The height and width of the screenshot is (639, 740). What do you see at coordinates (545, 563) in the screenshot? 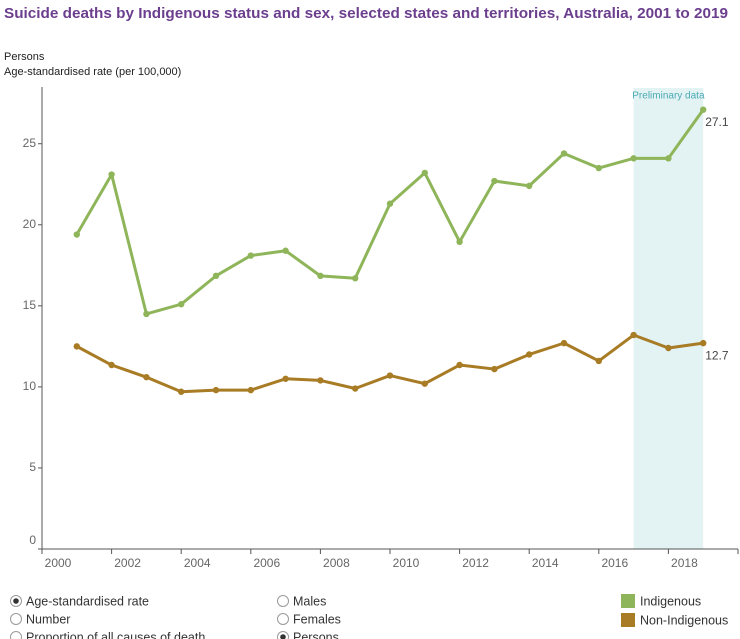
I see `x-tick-label: 2014` at bounding box center [545, 563].